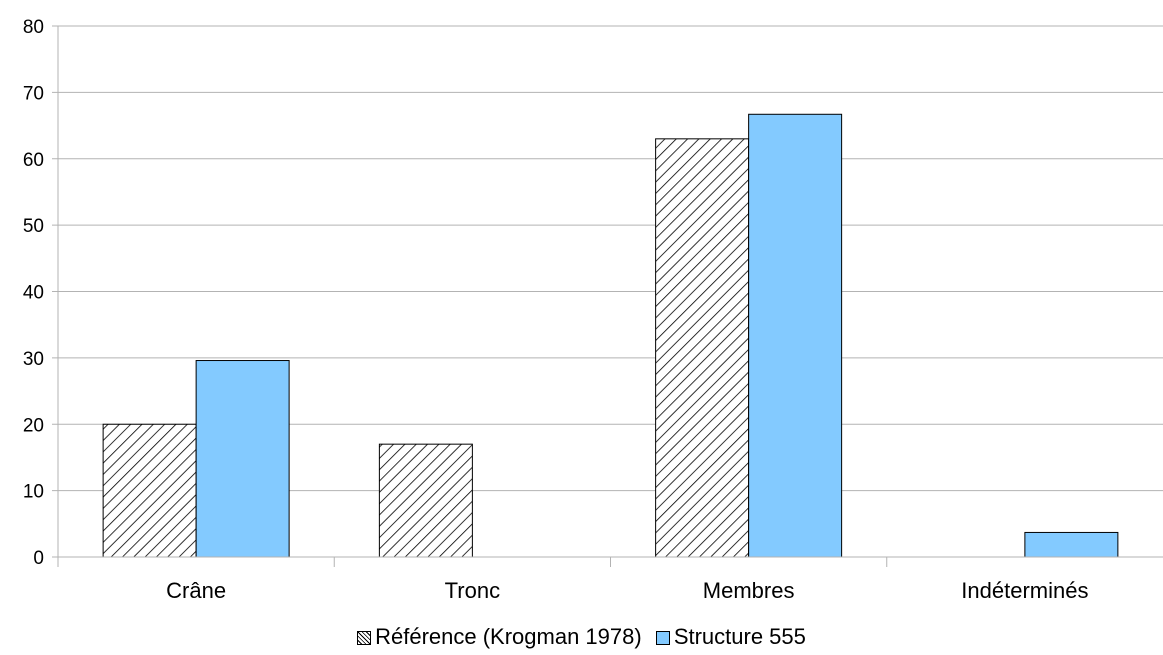 The height and width of the screenshot is (655, 1163). I want to click on y-tick-label-40: 40, so click(33, 293).